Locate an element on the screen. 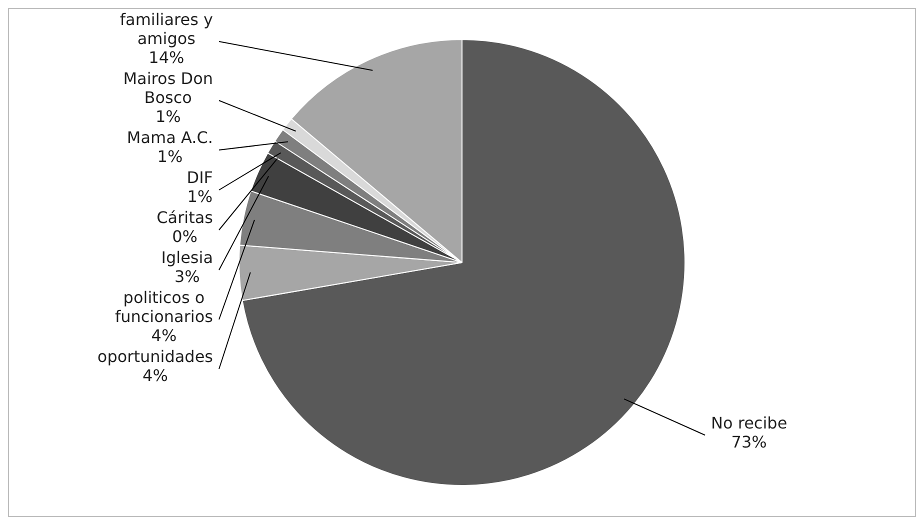 The width and height of the screenshot is (924, 525). slice-label: familiares y amigos is located at coordinates (166, 29).